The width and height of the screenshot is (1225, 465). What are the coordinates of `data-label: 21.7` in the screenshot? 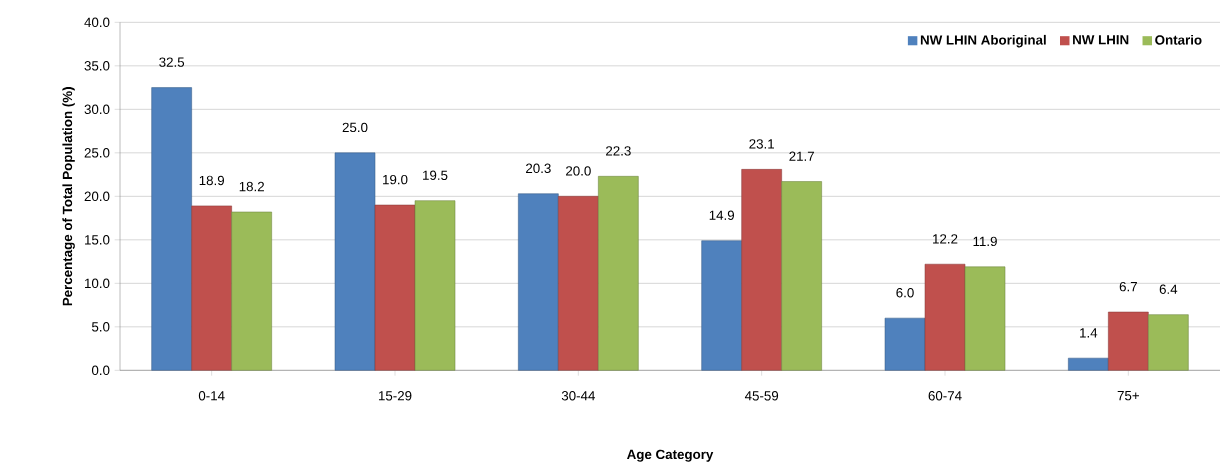 It's located at (801, 156).